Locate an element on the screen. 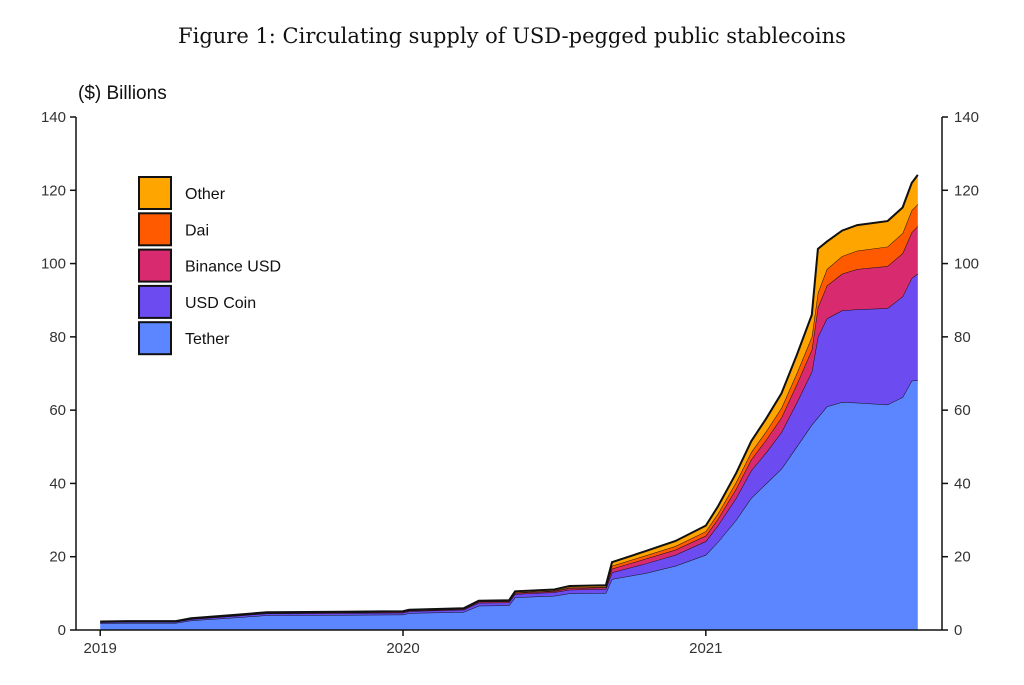 The height and width of the screenshot is (685, 1024). y-tick-label-left: 140 is located at coordinates (53, 117).